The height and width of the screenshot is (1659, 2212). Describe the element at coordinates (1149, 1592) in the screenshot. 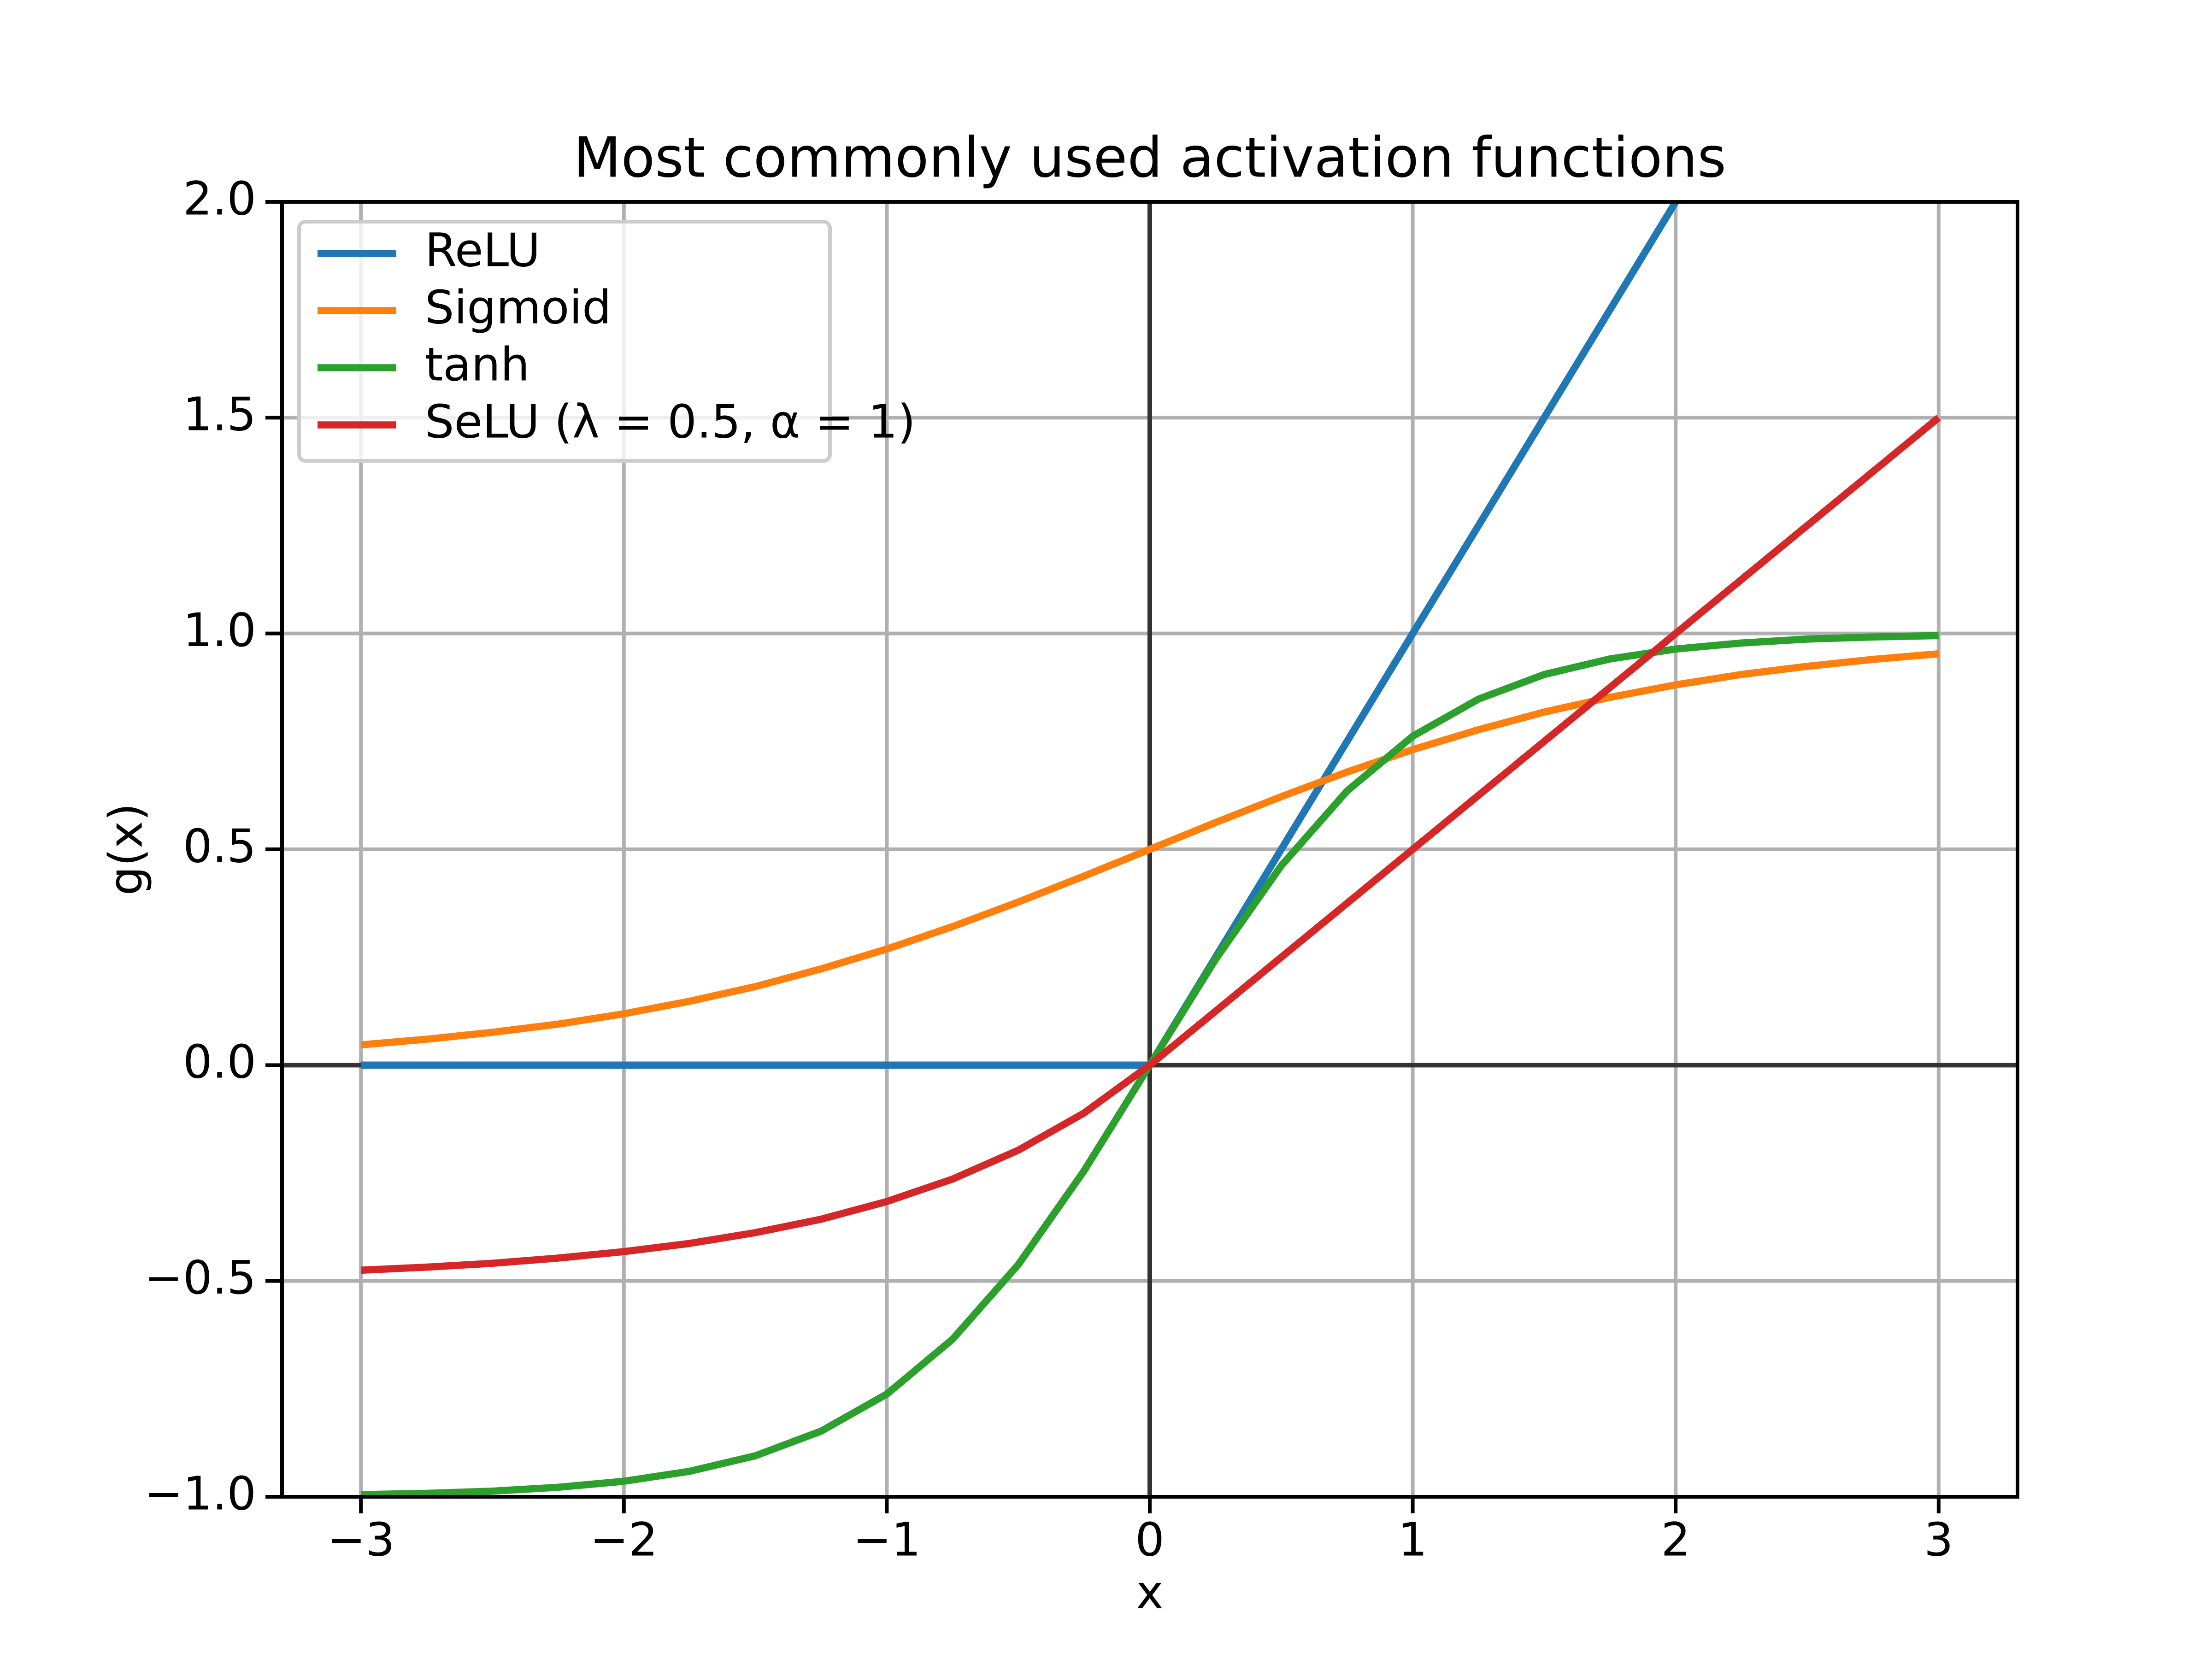

I see `x-axis-label: x` at that location.